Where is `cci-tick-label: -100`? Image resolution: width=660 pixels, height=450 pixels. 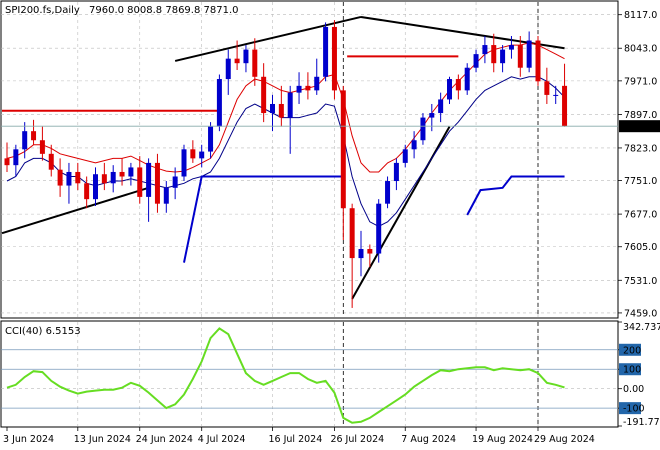
cci-tick-label: -100 is located at coordinates (634, 409).